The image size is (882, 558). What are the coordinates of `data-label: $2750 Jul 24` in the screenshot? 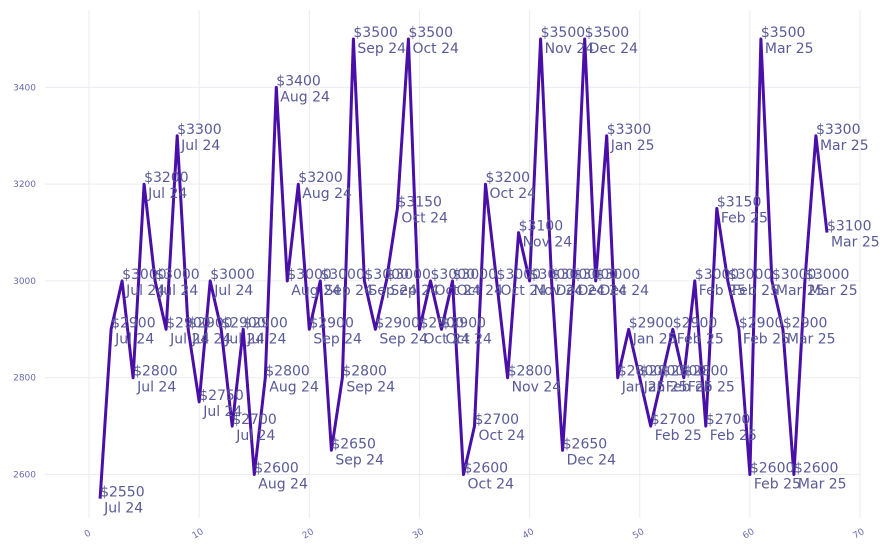 It's located at (221, 404).